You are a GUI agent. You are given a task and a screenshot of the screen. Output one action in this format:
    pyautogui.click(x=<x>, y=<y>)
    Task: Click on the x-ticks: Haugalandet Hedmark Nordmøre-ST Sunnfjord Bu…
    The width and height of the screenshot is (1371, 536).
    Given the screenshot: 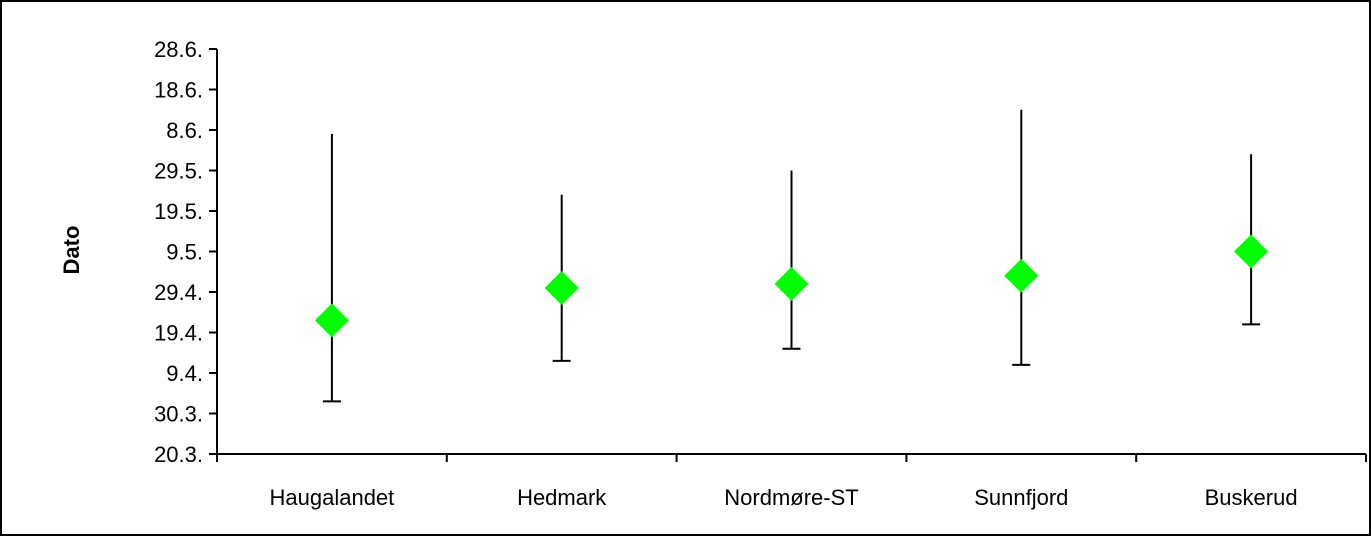 What is the action you would take?
    pyautogui.click(x=791, y=482)
    